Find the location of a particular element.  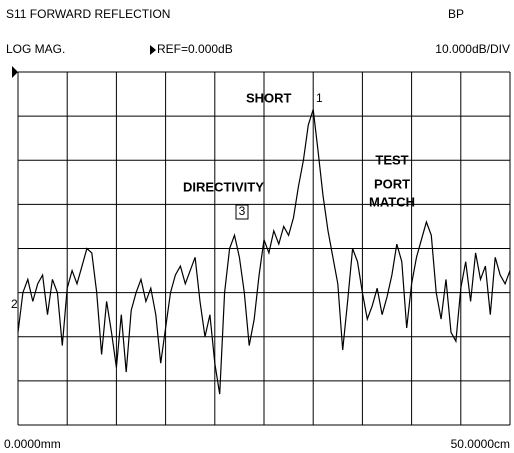

annotation: PORT is located at coordinates (392, 183).